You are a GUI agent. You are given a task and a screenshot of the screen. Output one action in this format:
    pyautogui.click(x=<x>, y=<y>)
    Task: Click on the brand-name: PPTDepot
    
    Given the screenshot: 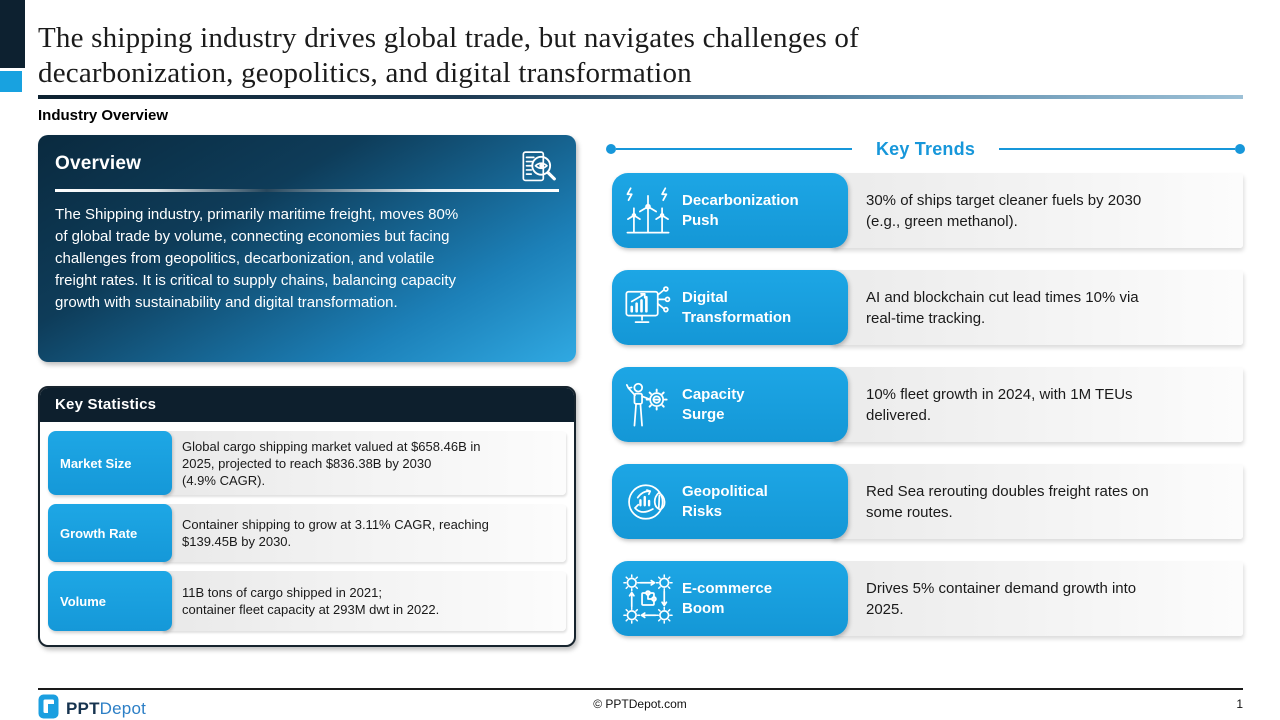 What is the action you would take?
    pyautogui.click(x=106, y=709)
    